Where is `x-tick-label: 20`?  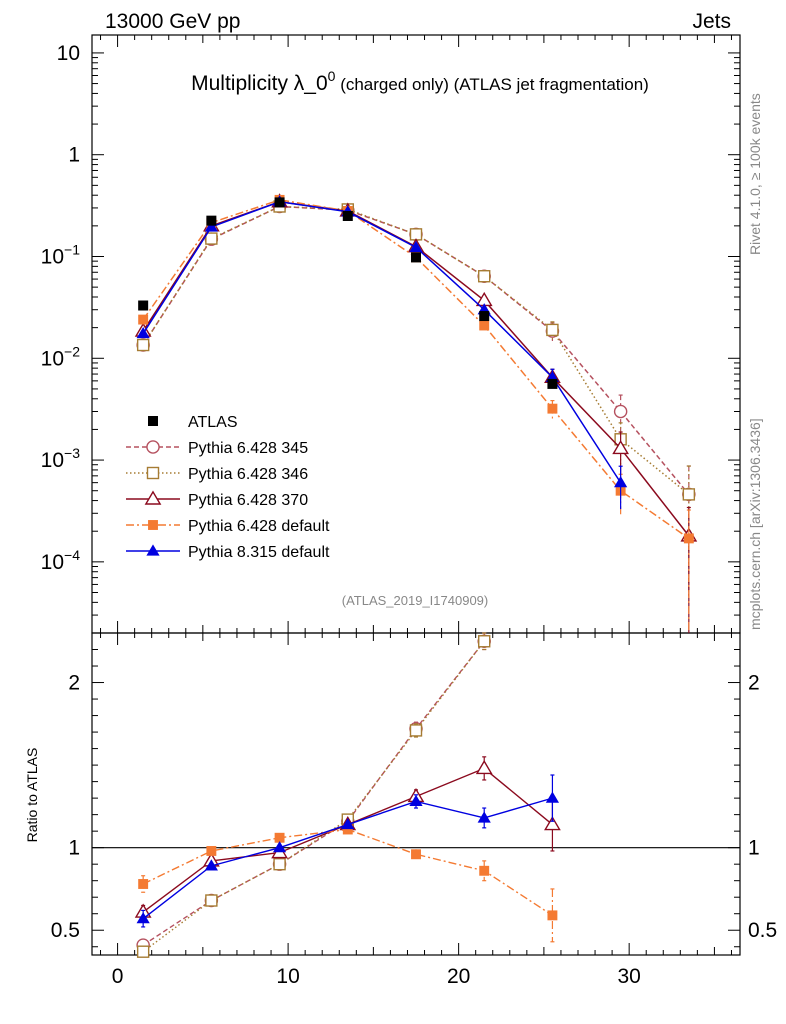
x-tick-label: 20 is located at coordinates (458, 976).